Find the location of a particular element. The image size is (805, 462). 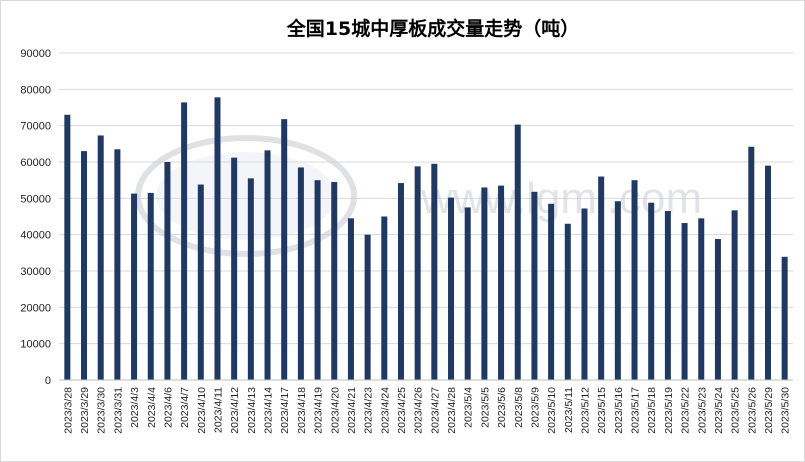

x-tick-label: 2023/5/29 is located at coordinates (769, 410).